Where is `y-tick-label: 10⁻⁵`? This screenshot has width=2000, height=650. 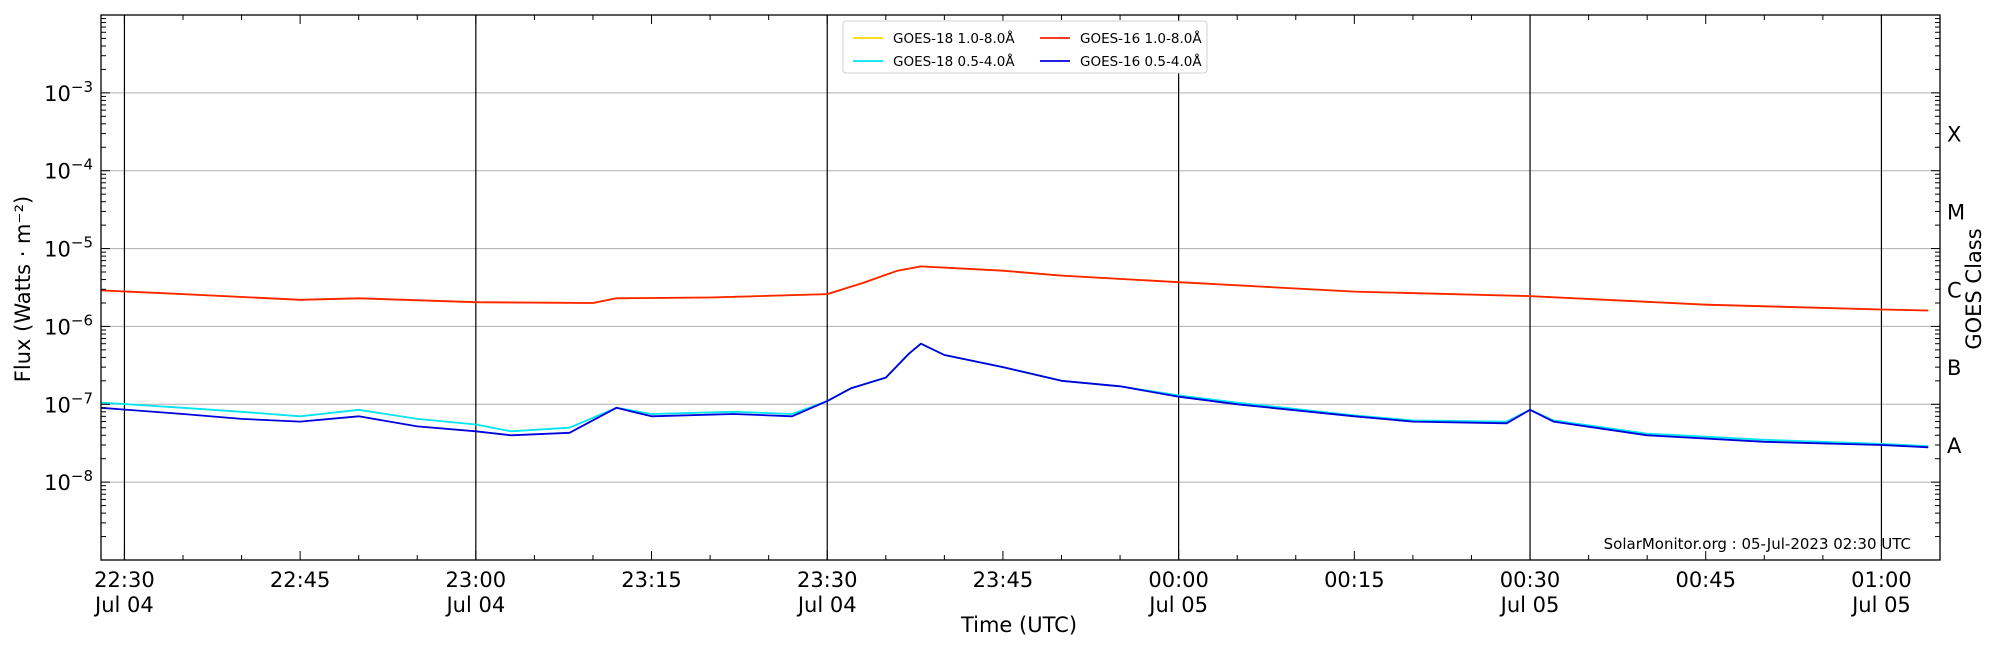
y-tick-label: 10⁻⁵ is located at coordinates (68, 248).